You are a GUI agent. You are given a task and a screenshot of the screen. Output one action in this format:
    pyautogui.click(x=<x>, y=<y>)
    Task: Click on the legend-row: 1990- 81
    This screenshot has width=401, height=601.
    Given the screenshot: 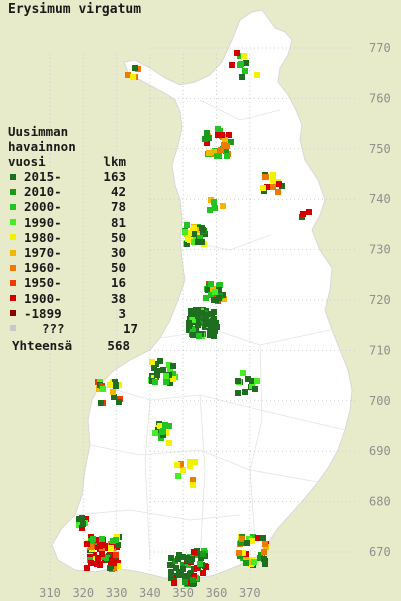 What is the action you would take?
    pyautogui.click(x=73, y=222)
    